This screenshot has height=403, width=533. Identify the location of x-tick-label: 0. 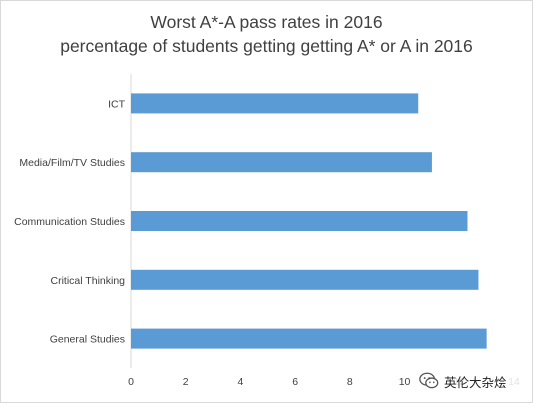
(131, 382).